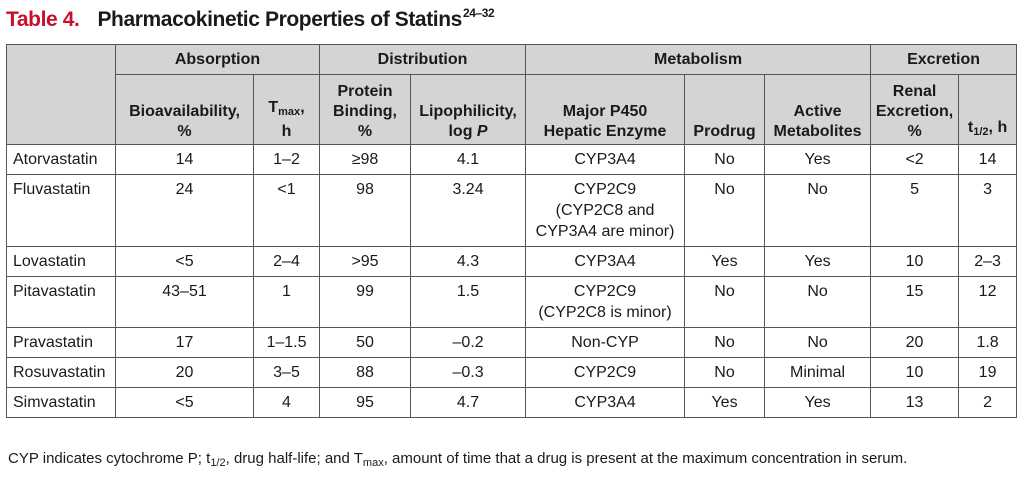 This screenshot has height=482, width=1024. What do you see at coordinates (365, 261) in the screenshot?
I see `cell-protein-binding: >95` at bounding box center [365, 261].